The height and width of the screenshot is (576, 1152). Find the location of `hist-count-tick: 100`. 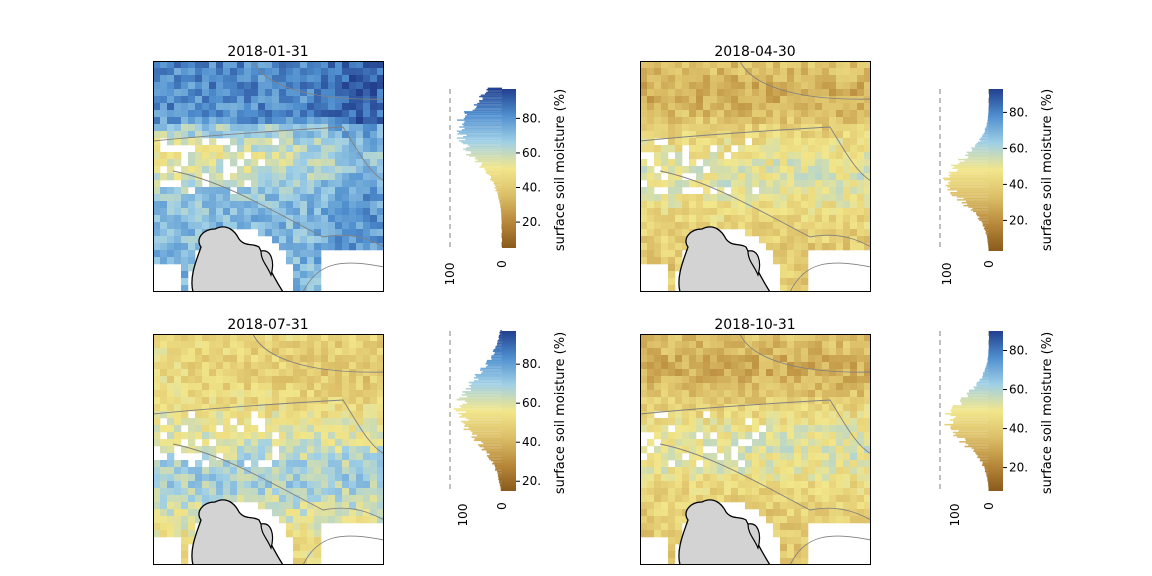

hist-count-tick: 100 is located at coordinates (463, 515).